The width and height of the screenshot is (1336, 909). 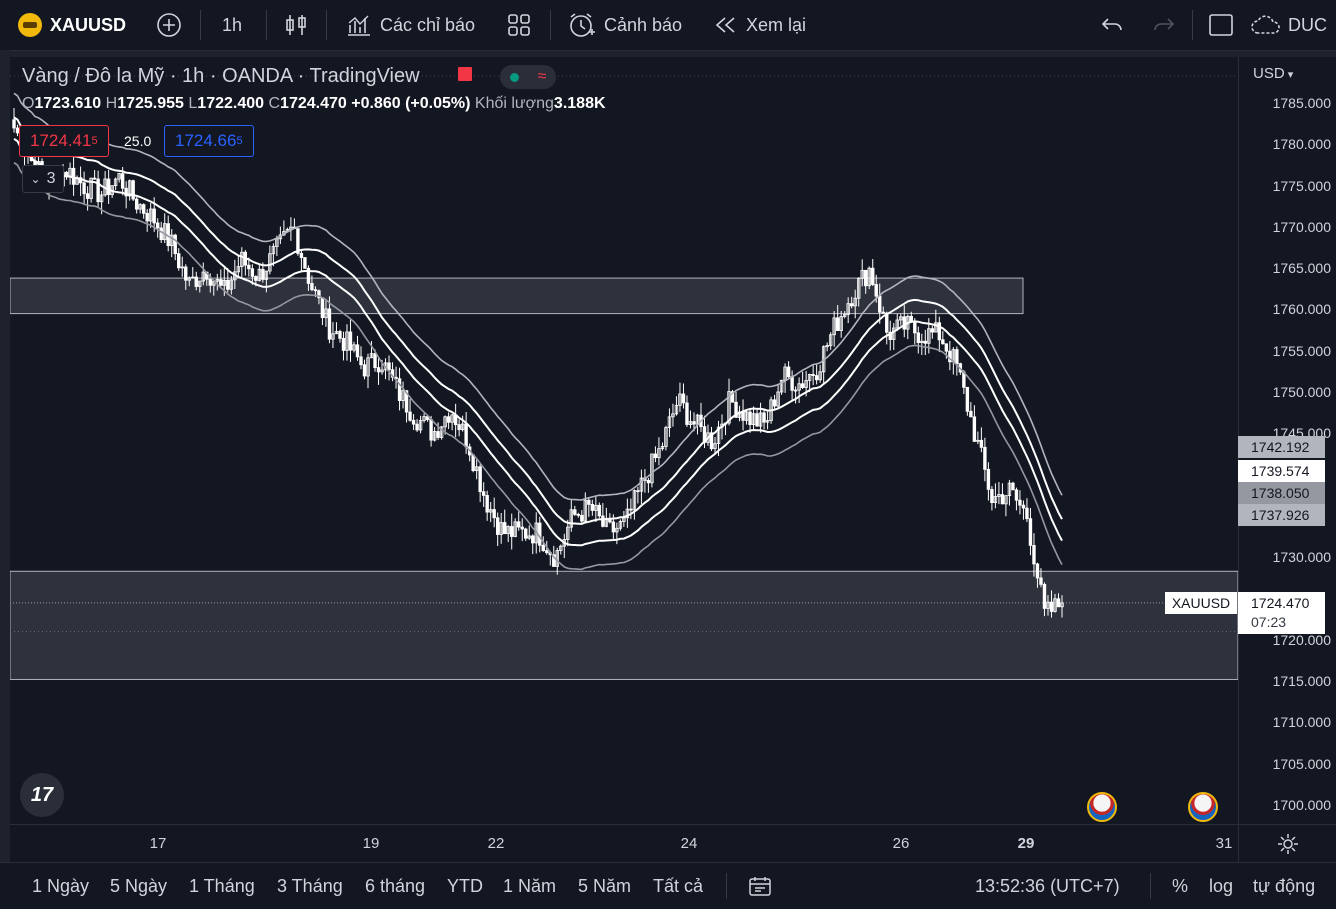 I want to click on compare-symbol-button, so click(x=169, y=25).